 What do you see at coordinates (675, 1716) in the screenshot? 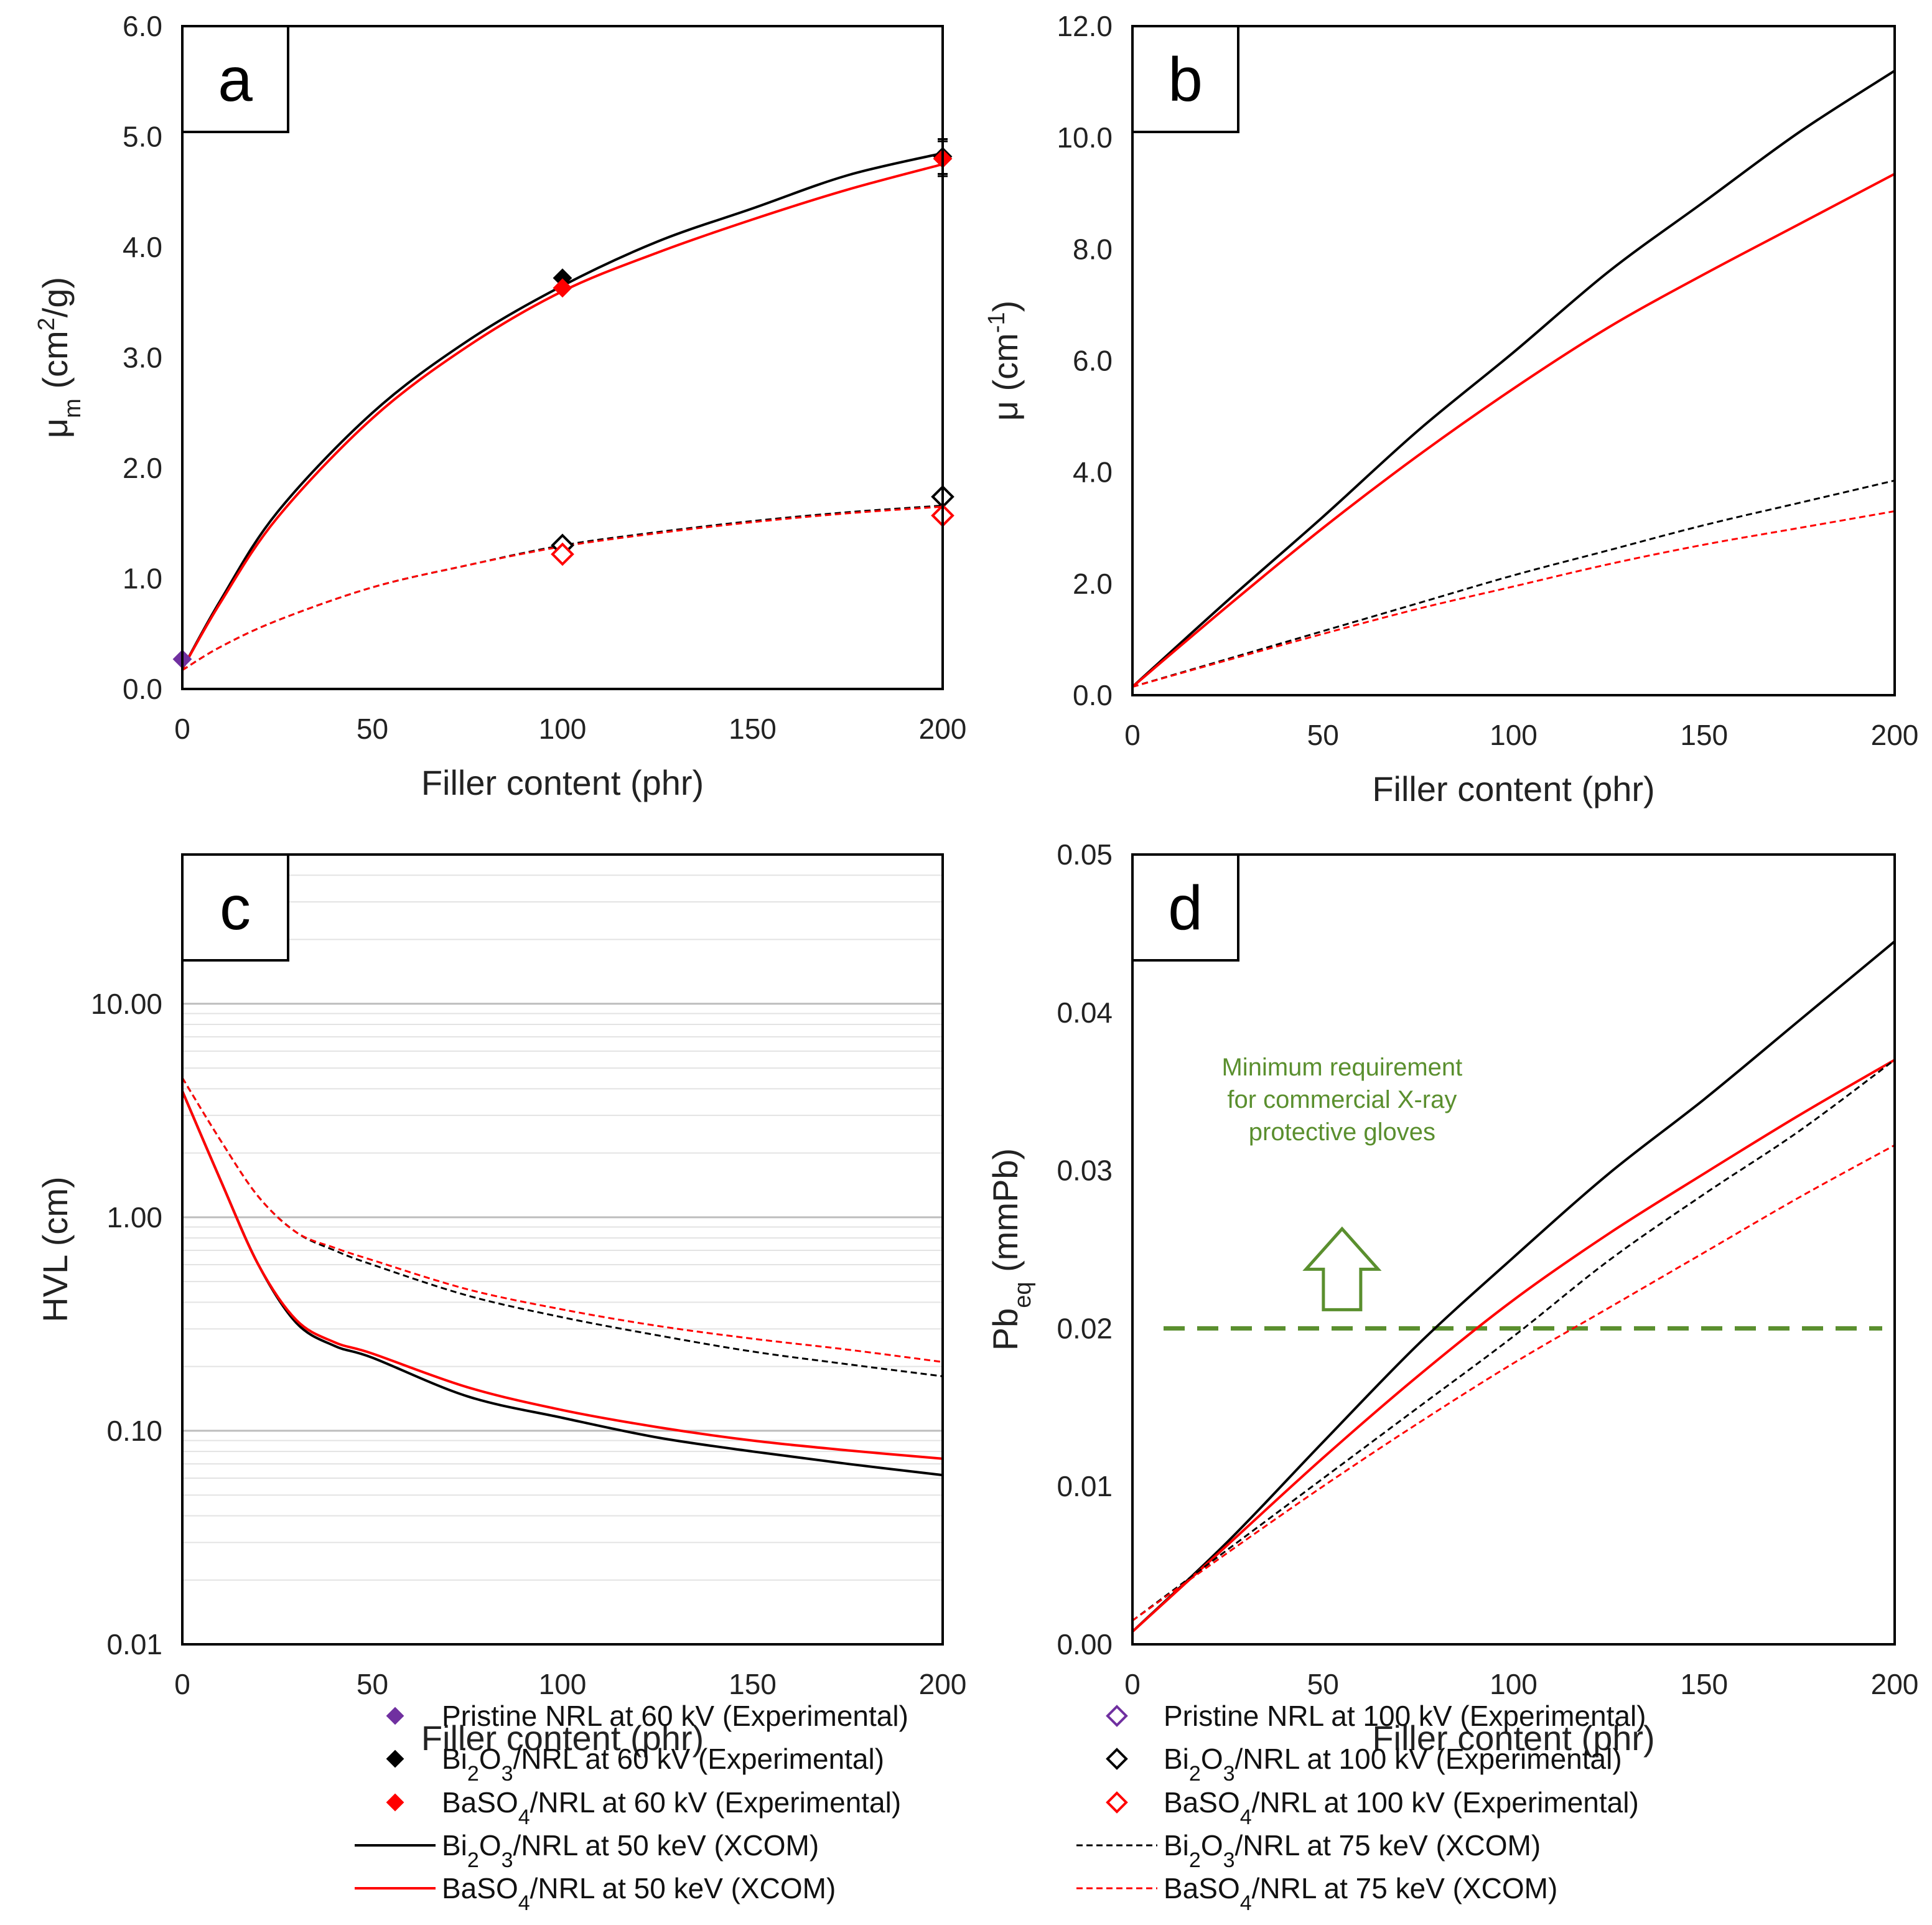
I see `legend-label: Pristine NRL at 60 kV (Experimental)` at bounding box center [675, 1716].